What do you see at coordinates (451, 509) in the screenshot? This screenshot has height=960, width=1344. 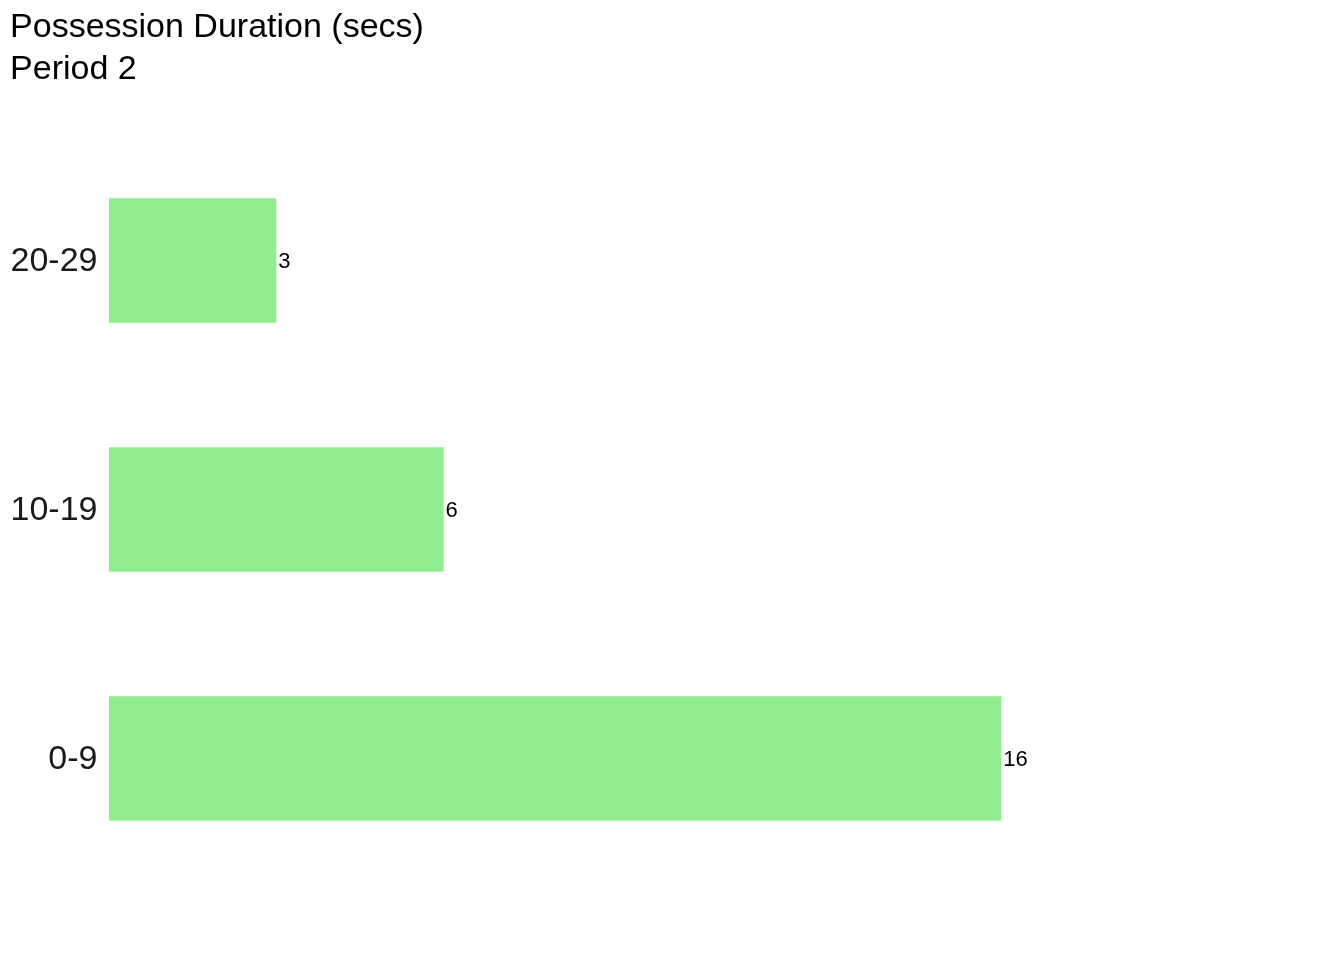 I see `data-label: 6` at bounding box center [451, 509].